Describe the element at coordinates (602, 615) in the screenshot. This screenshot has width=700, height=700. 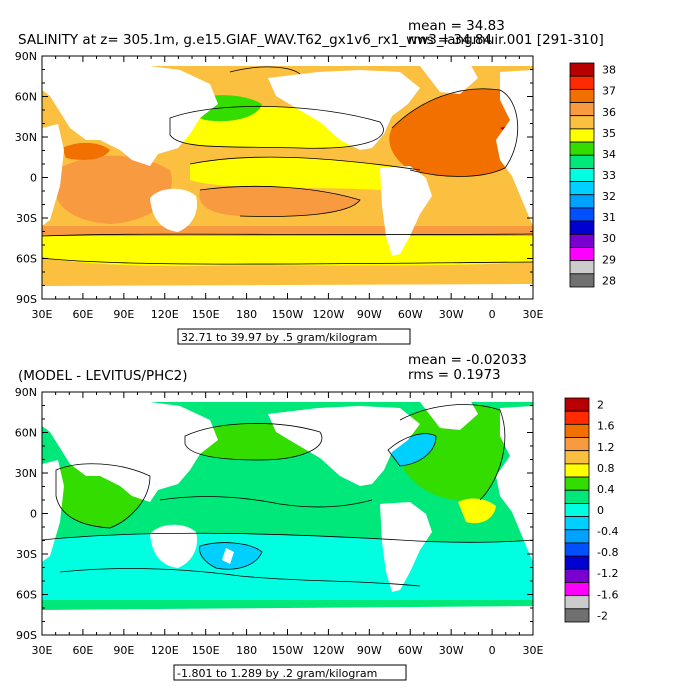
I see `colorbar-label: -2` at that location.